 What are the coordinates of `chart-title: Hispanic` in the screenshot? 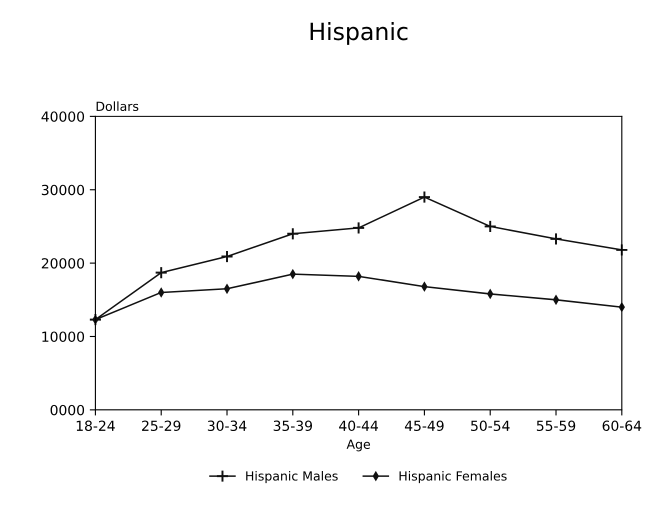 It's located at (359, 33).